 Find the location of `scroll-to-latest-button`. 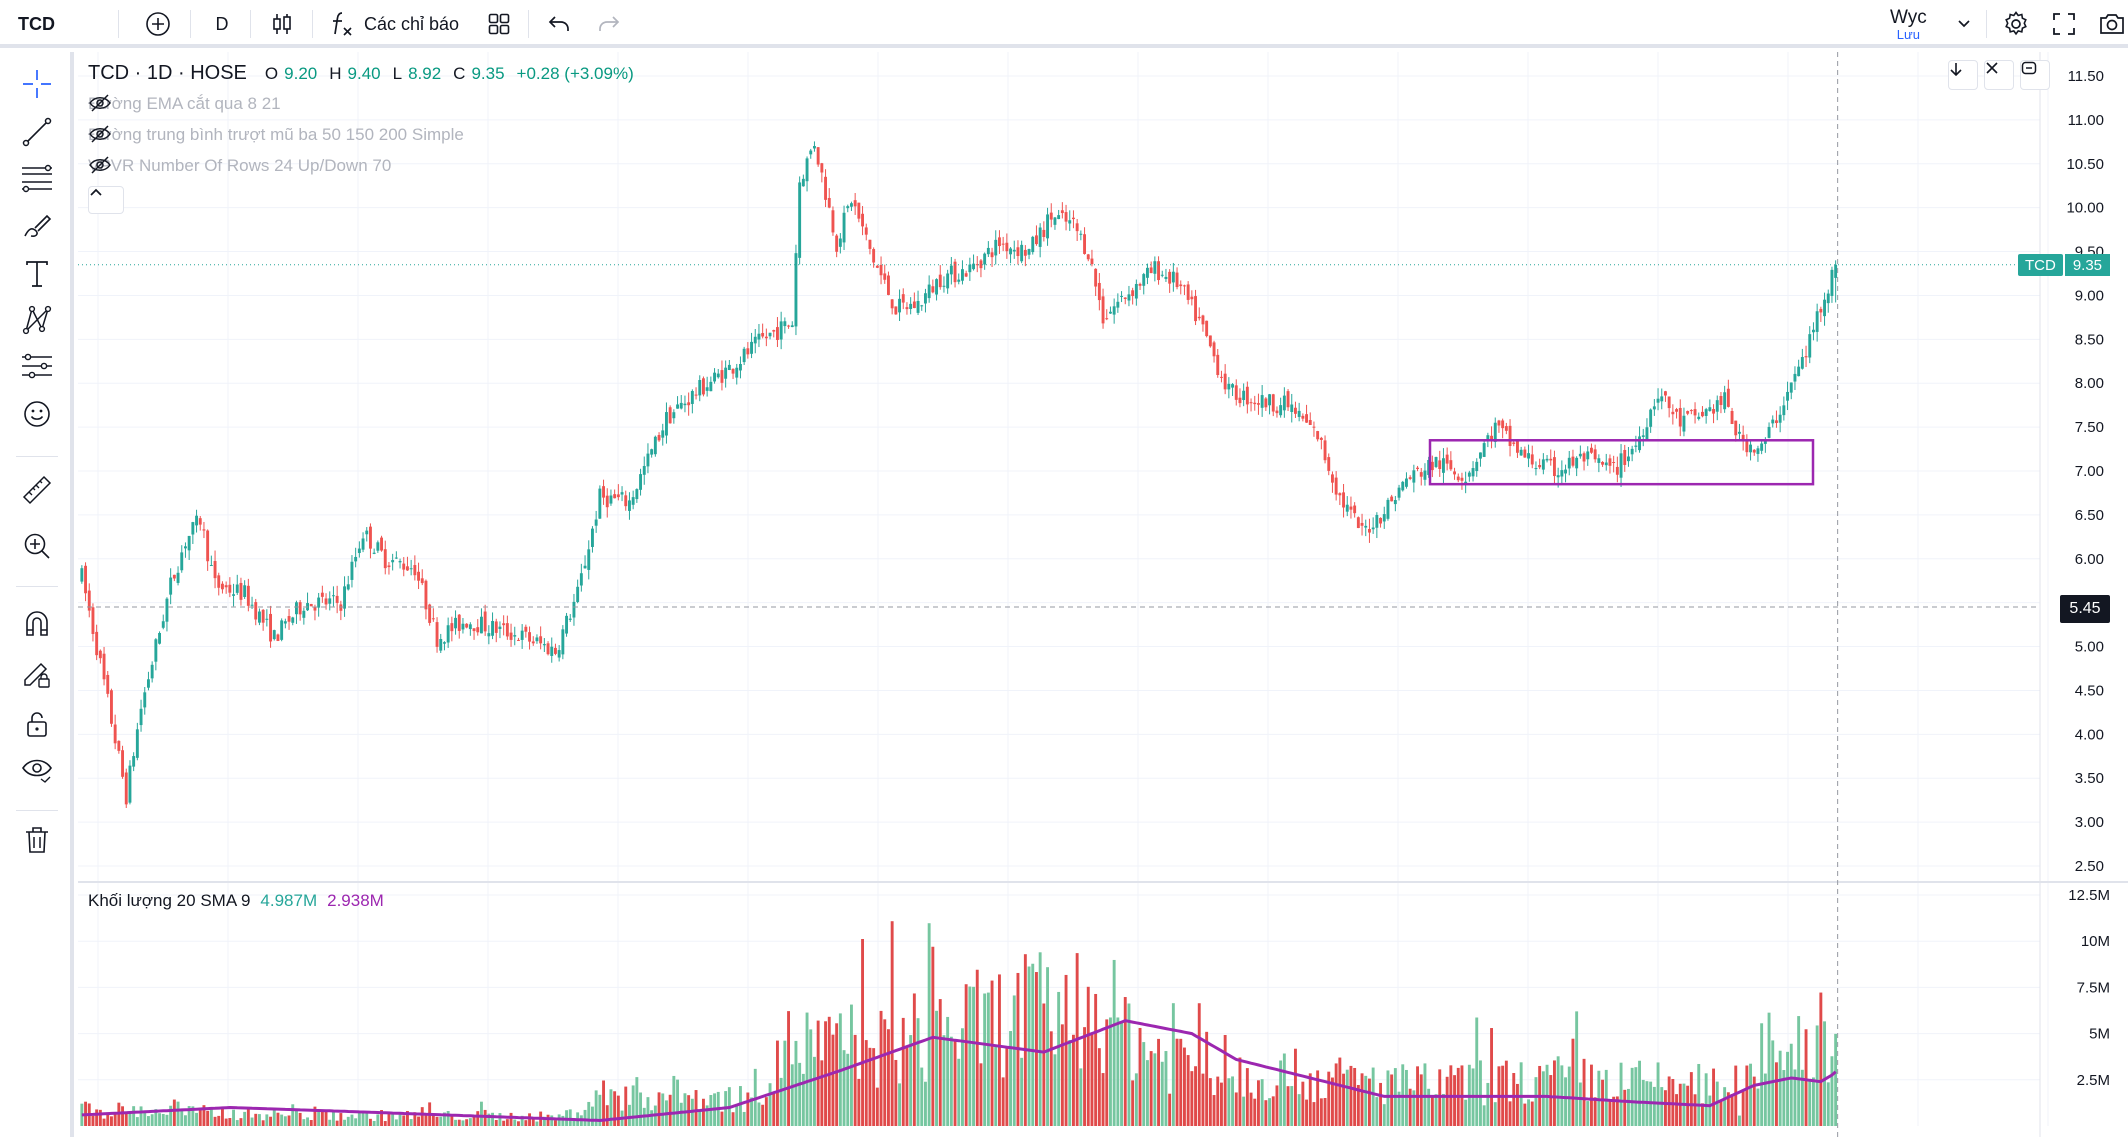

scroll-to-latest-button is located at coordinates (1963, 75).